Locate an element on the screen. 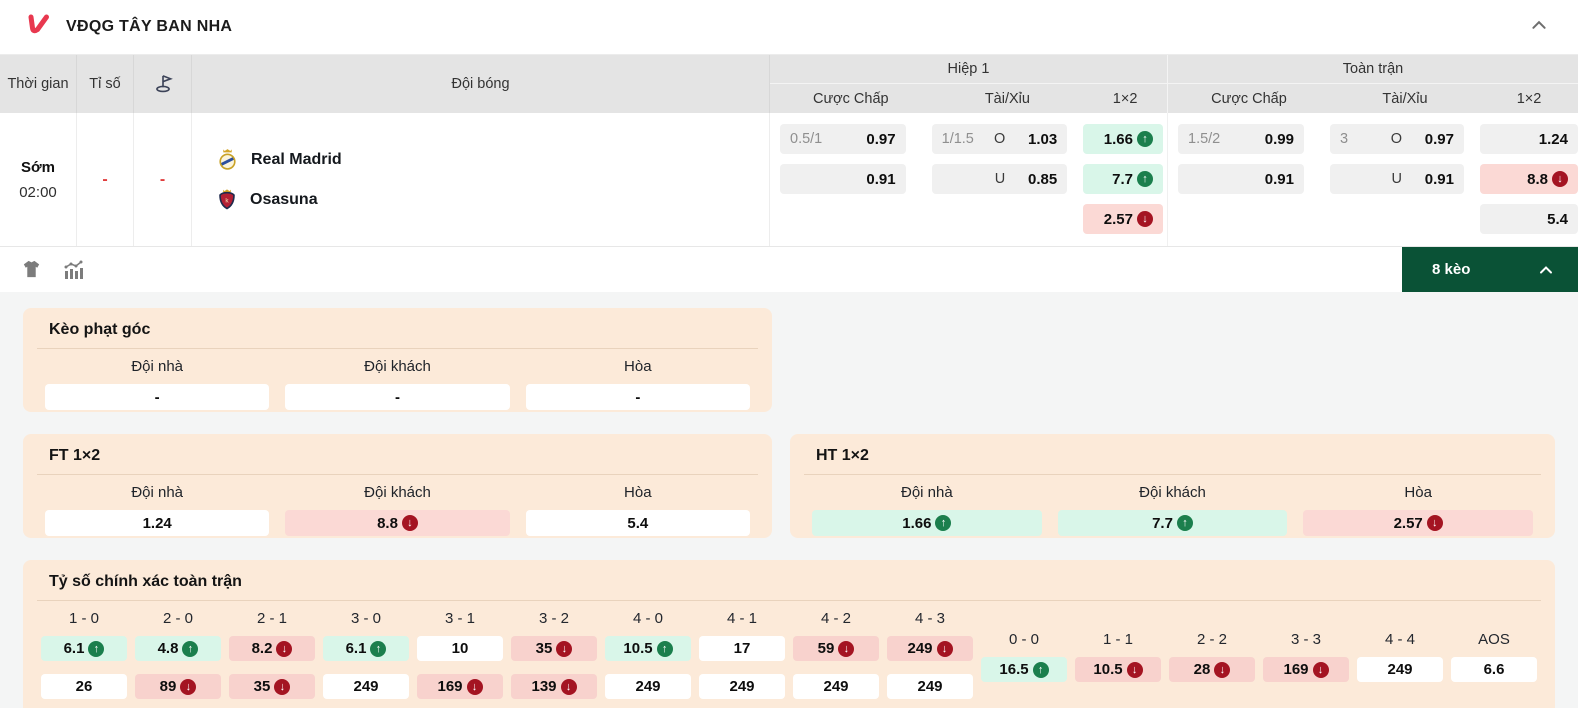 The height and width of the screenshot is (708, 1578). h1-1x2-away-odds-button: 7.7 ↑ is located at coordinates (1123, 179).